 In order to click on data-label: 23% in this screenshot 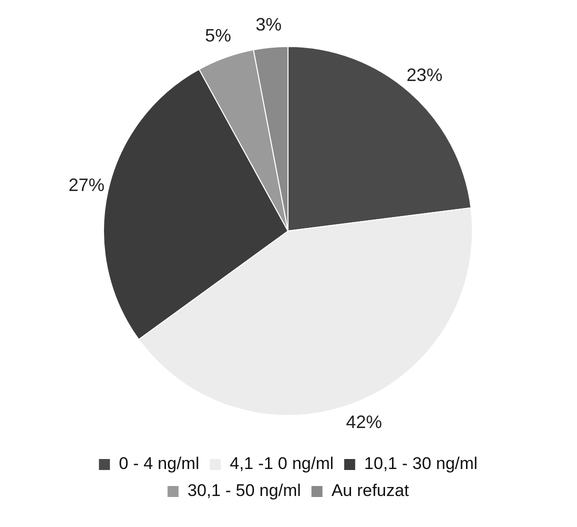, I will do `click(424, 75)`.